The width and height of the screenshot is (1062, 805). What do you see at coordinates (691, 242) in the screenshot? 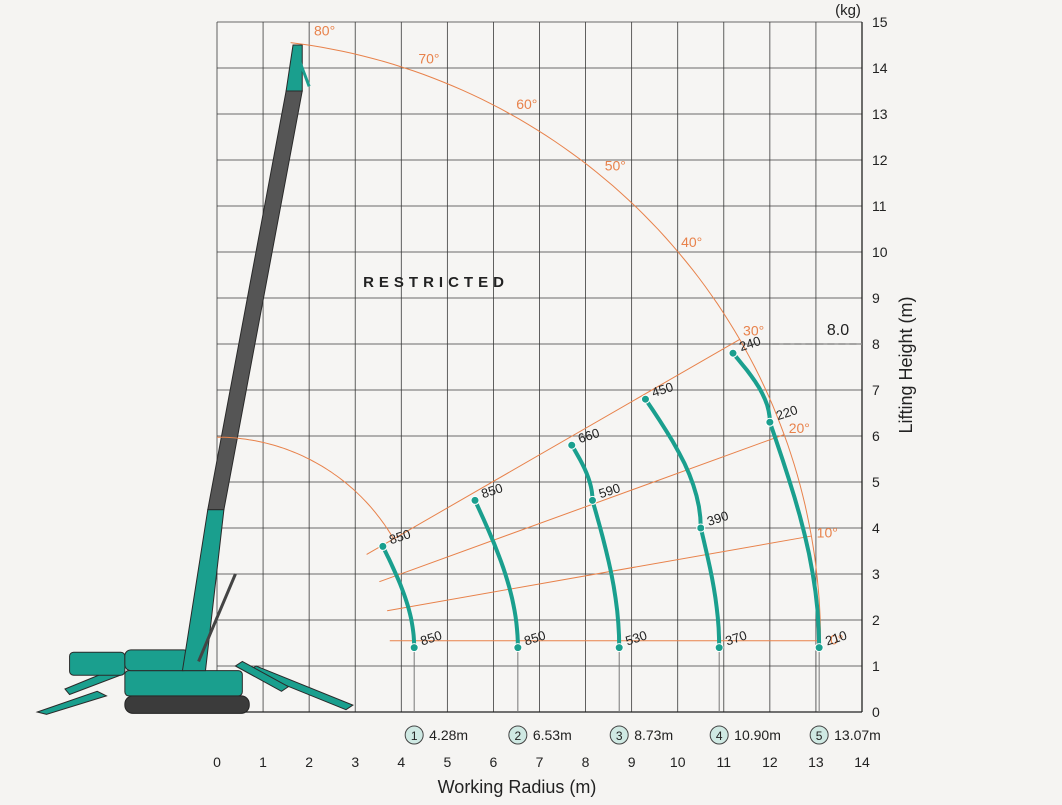
I see `angle-label: 40°` at bounding box center [691, 242].